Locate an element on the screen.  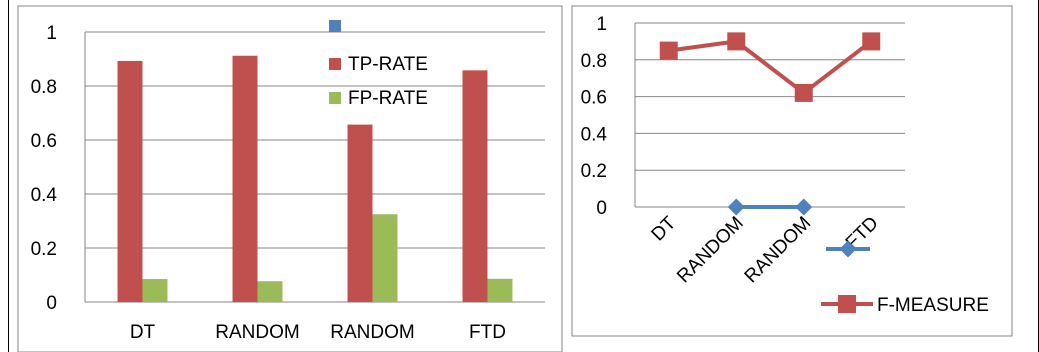
legend-label: TP-RATE is located at coordinates (388, 64).